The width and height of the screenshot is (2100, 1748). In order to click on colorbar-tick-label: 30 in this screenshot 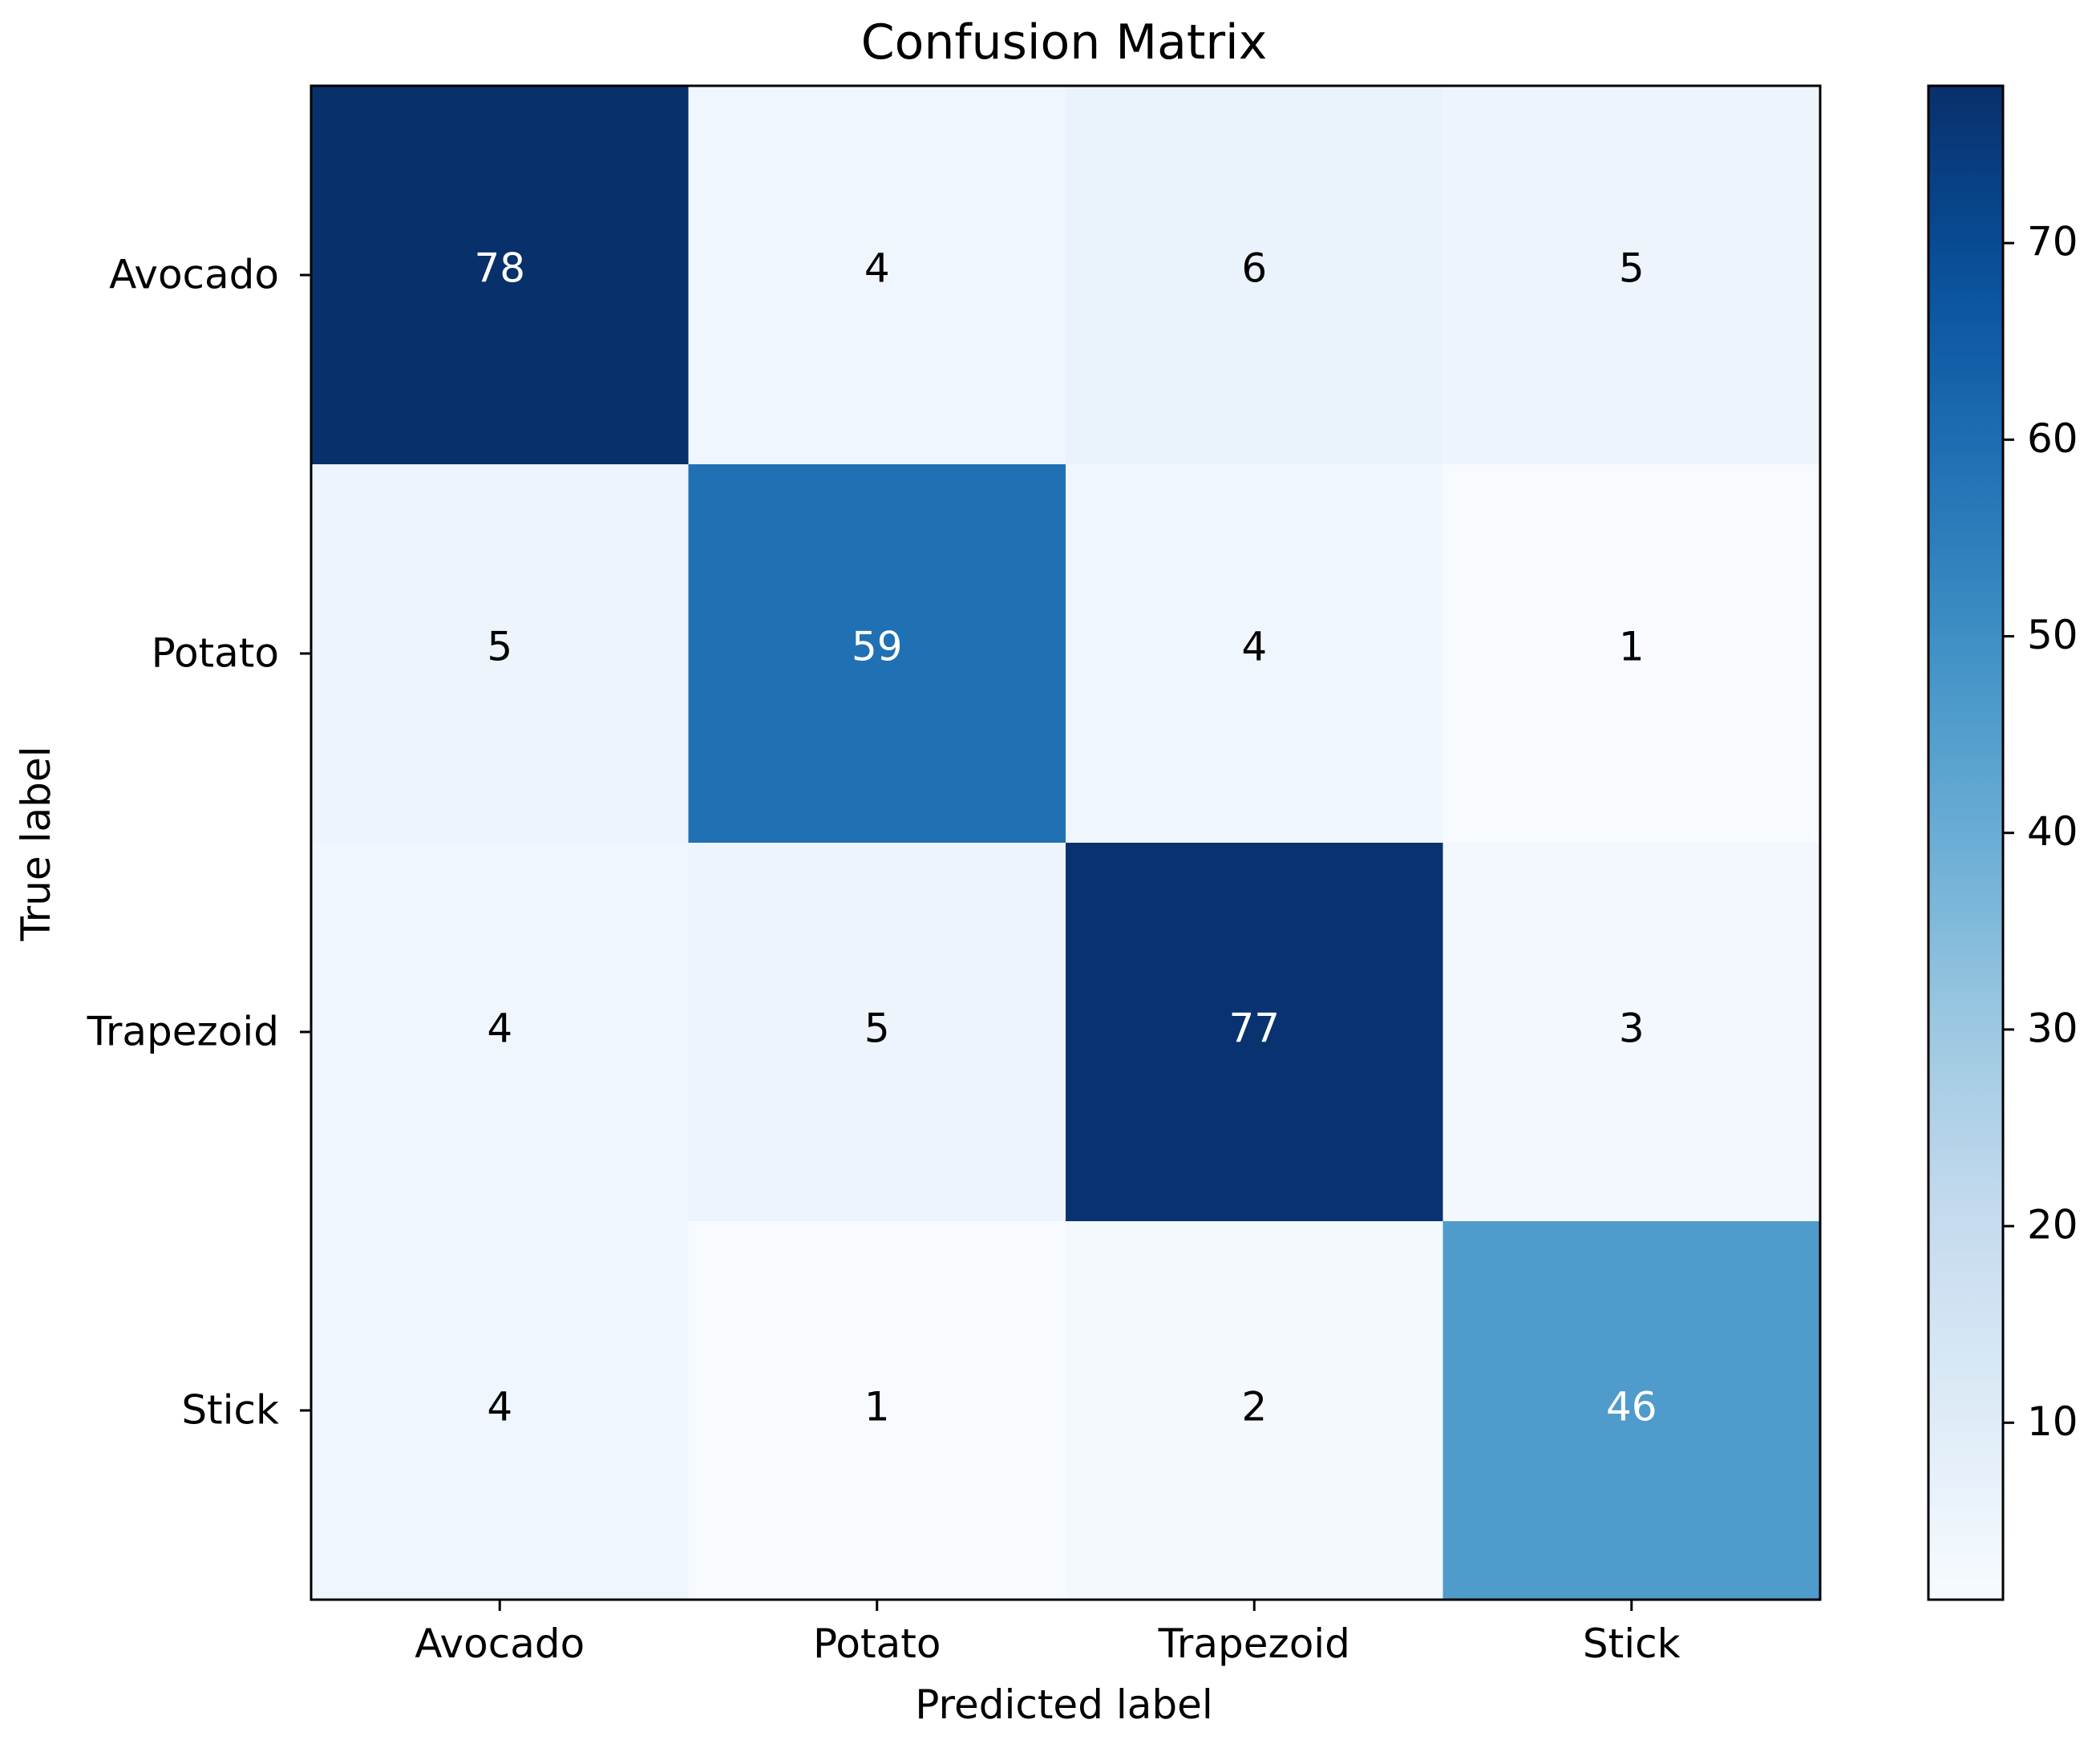, I will do `click(2052, 1028)`.